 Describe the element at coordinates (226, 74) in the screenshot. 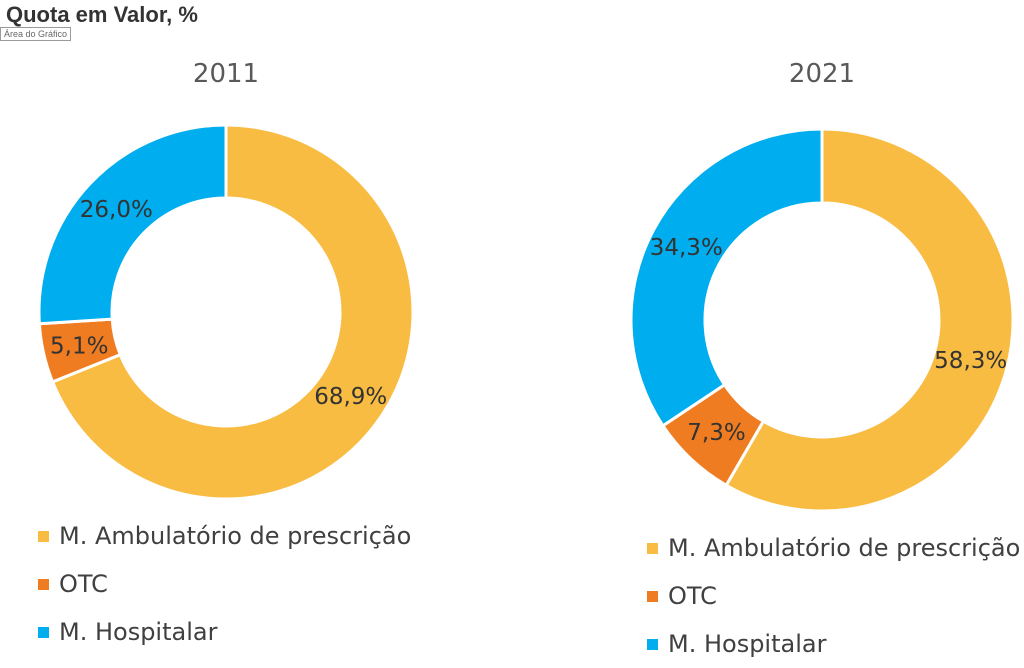

I see `chart-title-0: 2011` at that location.